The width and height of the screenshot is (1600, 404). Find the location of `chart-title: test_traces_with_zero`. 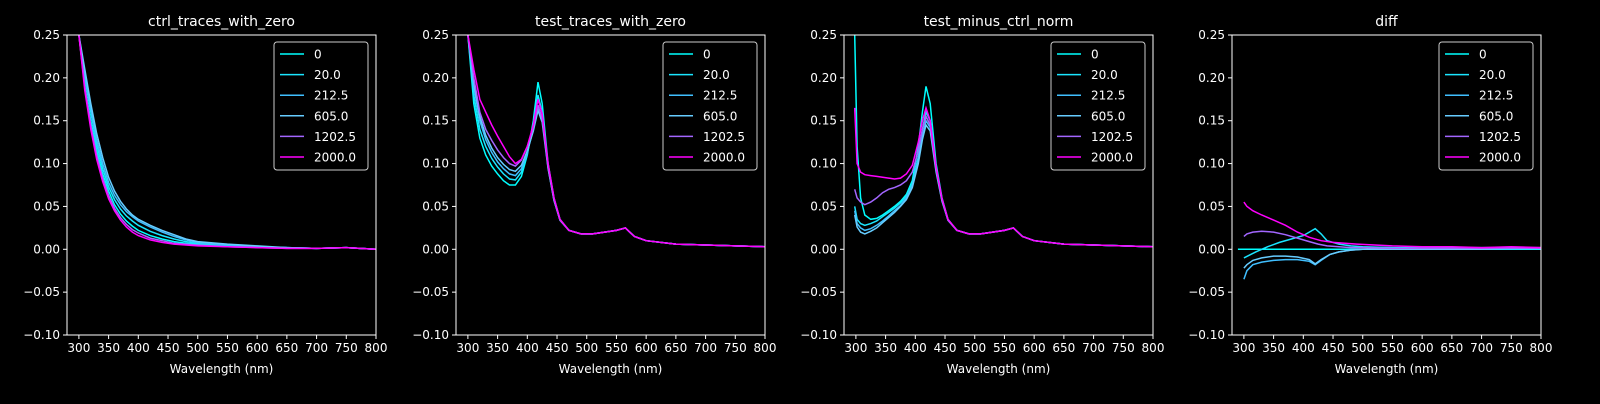

chart-title: test_traces_with_zero is located at coordinates (610, 22).